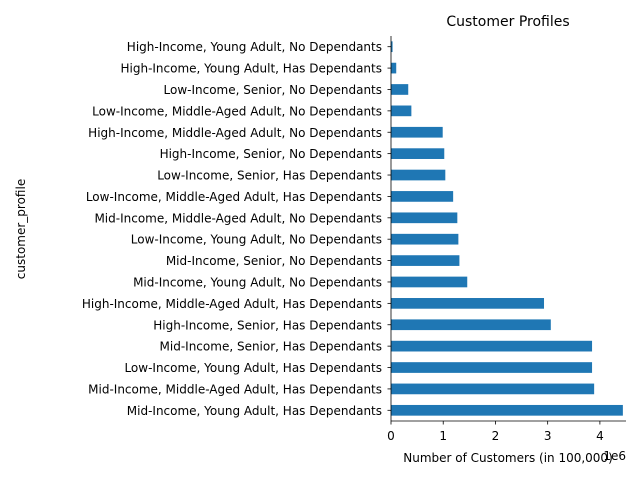 The height and width of the screenshot is (480, 640). What do you see at coordinates (274, 261) in the screenshot?
I see `y-tick-label: Mid-Income, Senior, No Dependants` at bounding box center [274, 261].